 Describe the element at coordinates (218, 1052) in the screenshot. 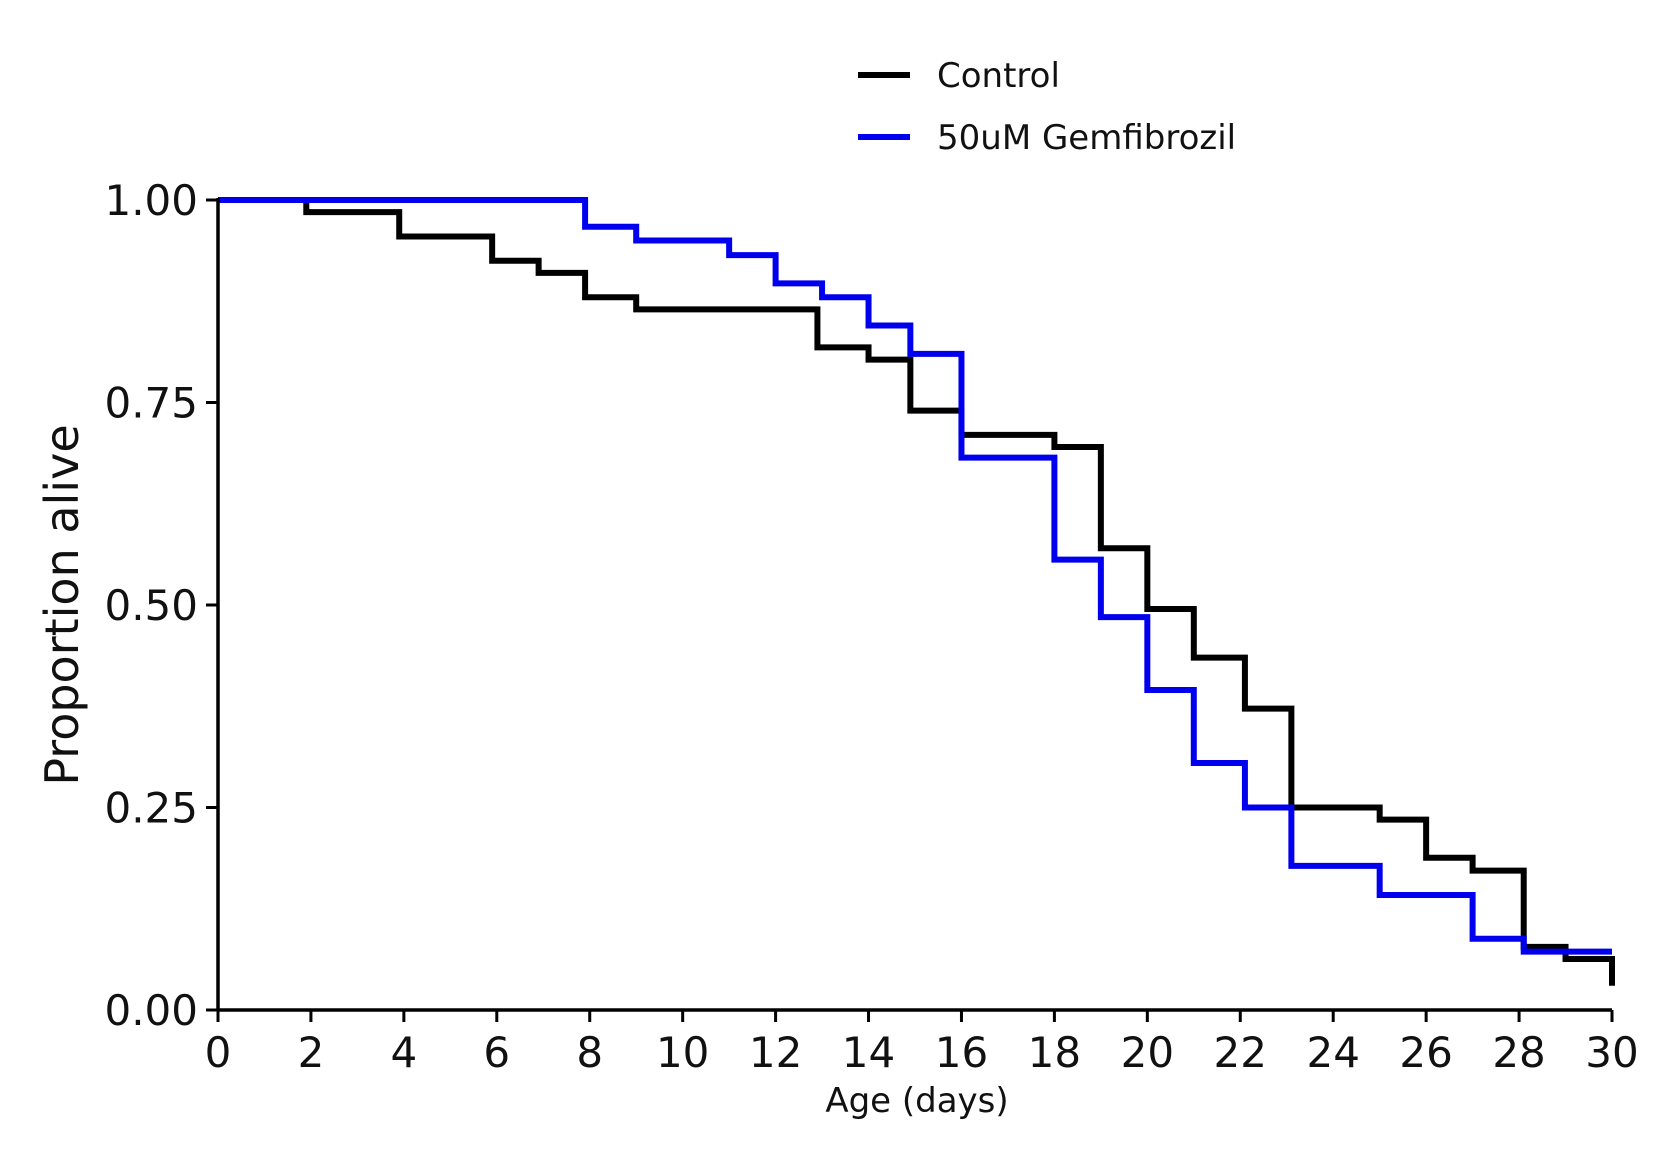

I see `x-tick-label: 0` at that location.